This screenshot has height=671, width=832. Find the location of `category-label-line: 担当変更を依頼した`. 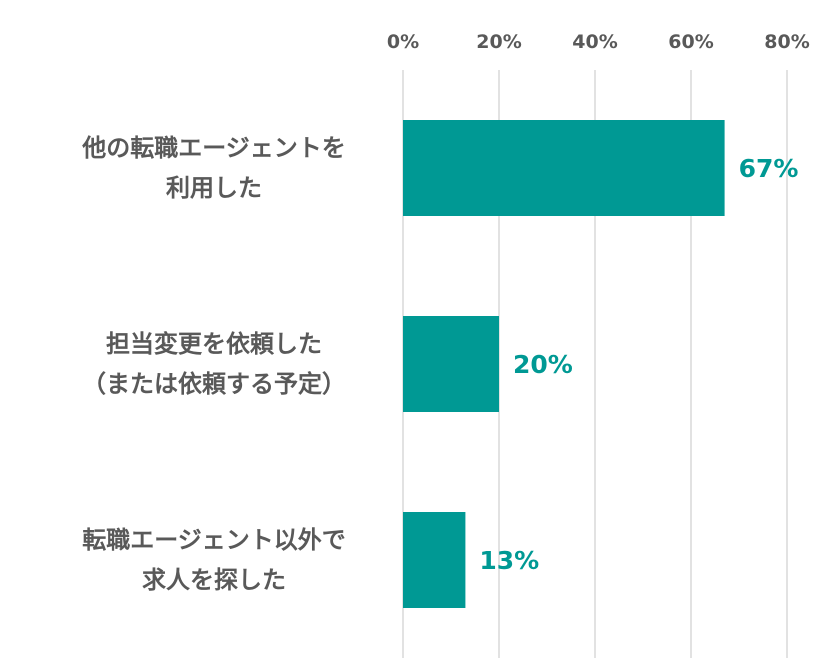

category-label-line: 担当変更を依頼した is located at coordinates (214, 344).